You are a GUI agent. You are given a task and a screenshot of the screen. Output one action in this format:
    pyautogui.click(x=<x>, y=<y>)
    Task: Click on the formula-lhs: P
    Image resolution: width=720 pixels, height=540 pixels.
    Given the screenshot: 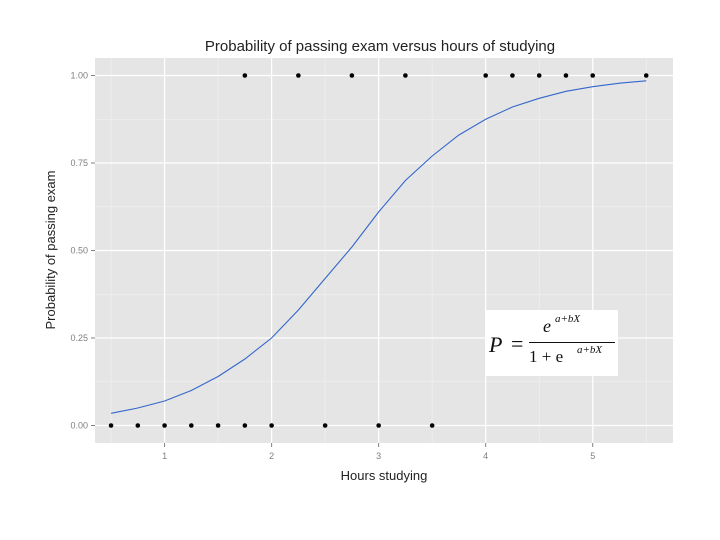 What is the action you would take?
    pyautogui.click(x=496, y=344)
    